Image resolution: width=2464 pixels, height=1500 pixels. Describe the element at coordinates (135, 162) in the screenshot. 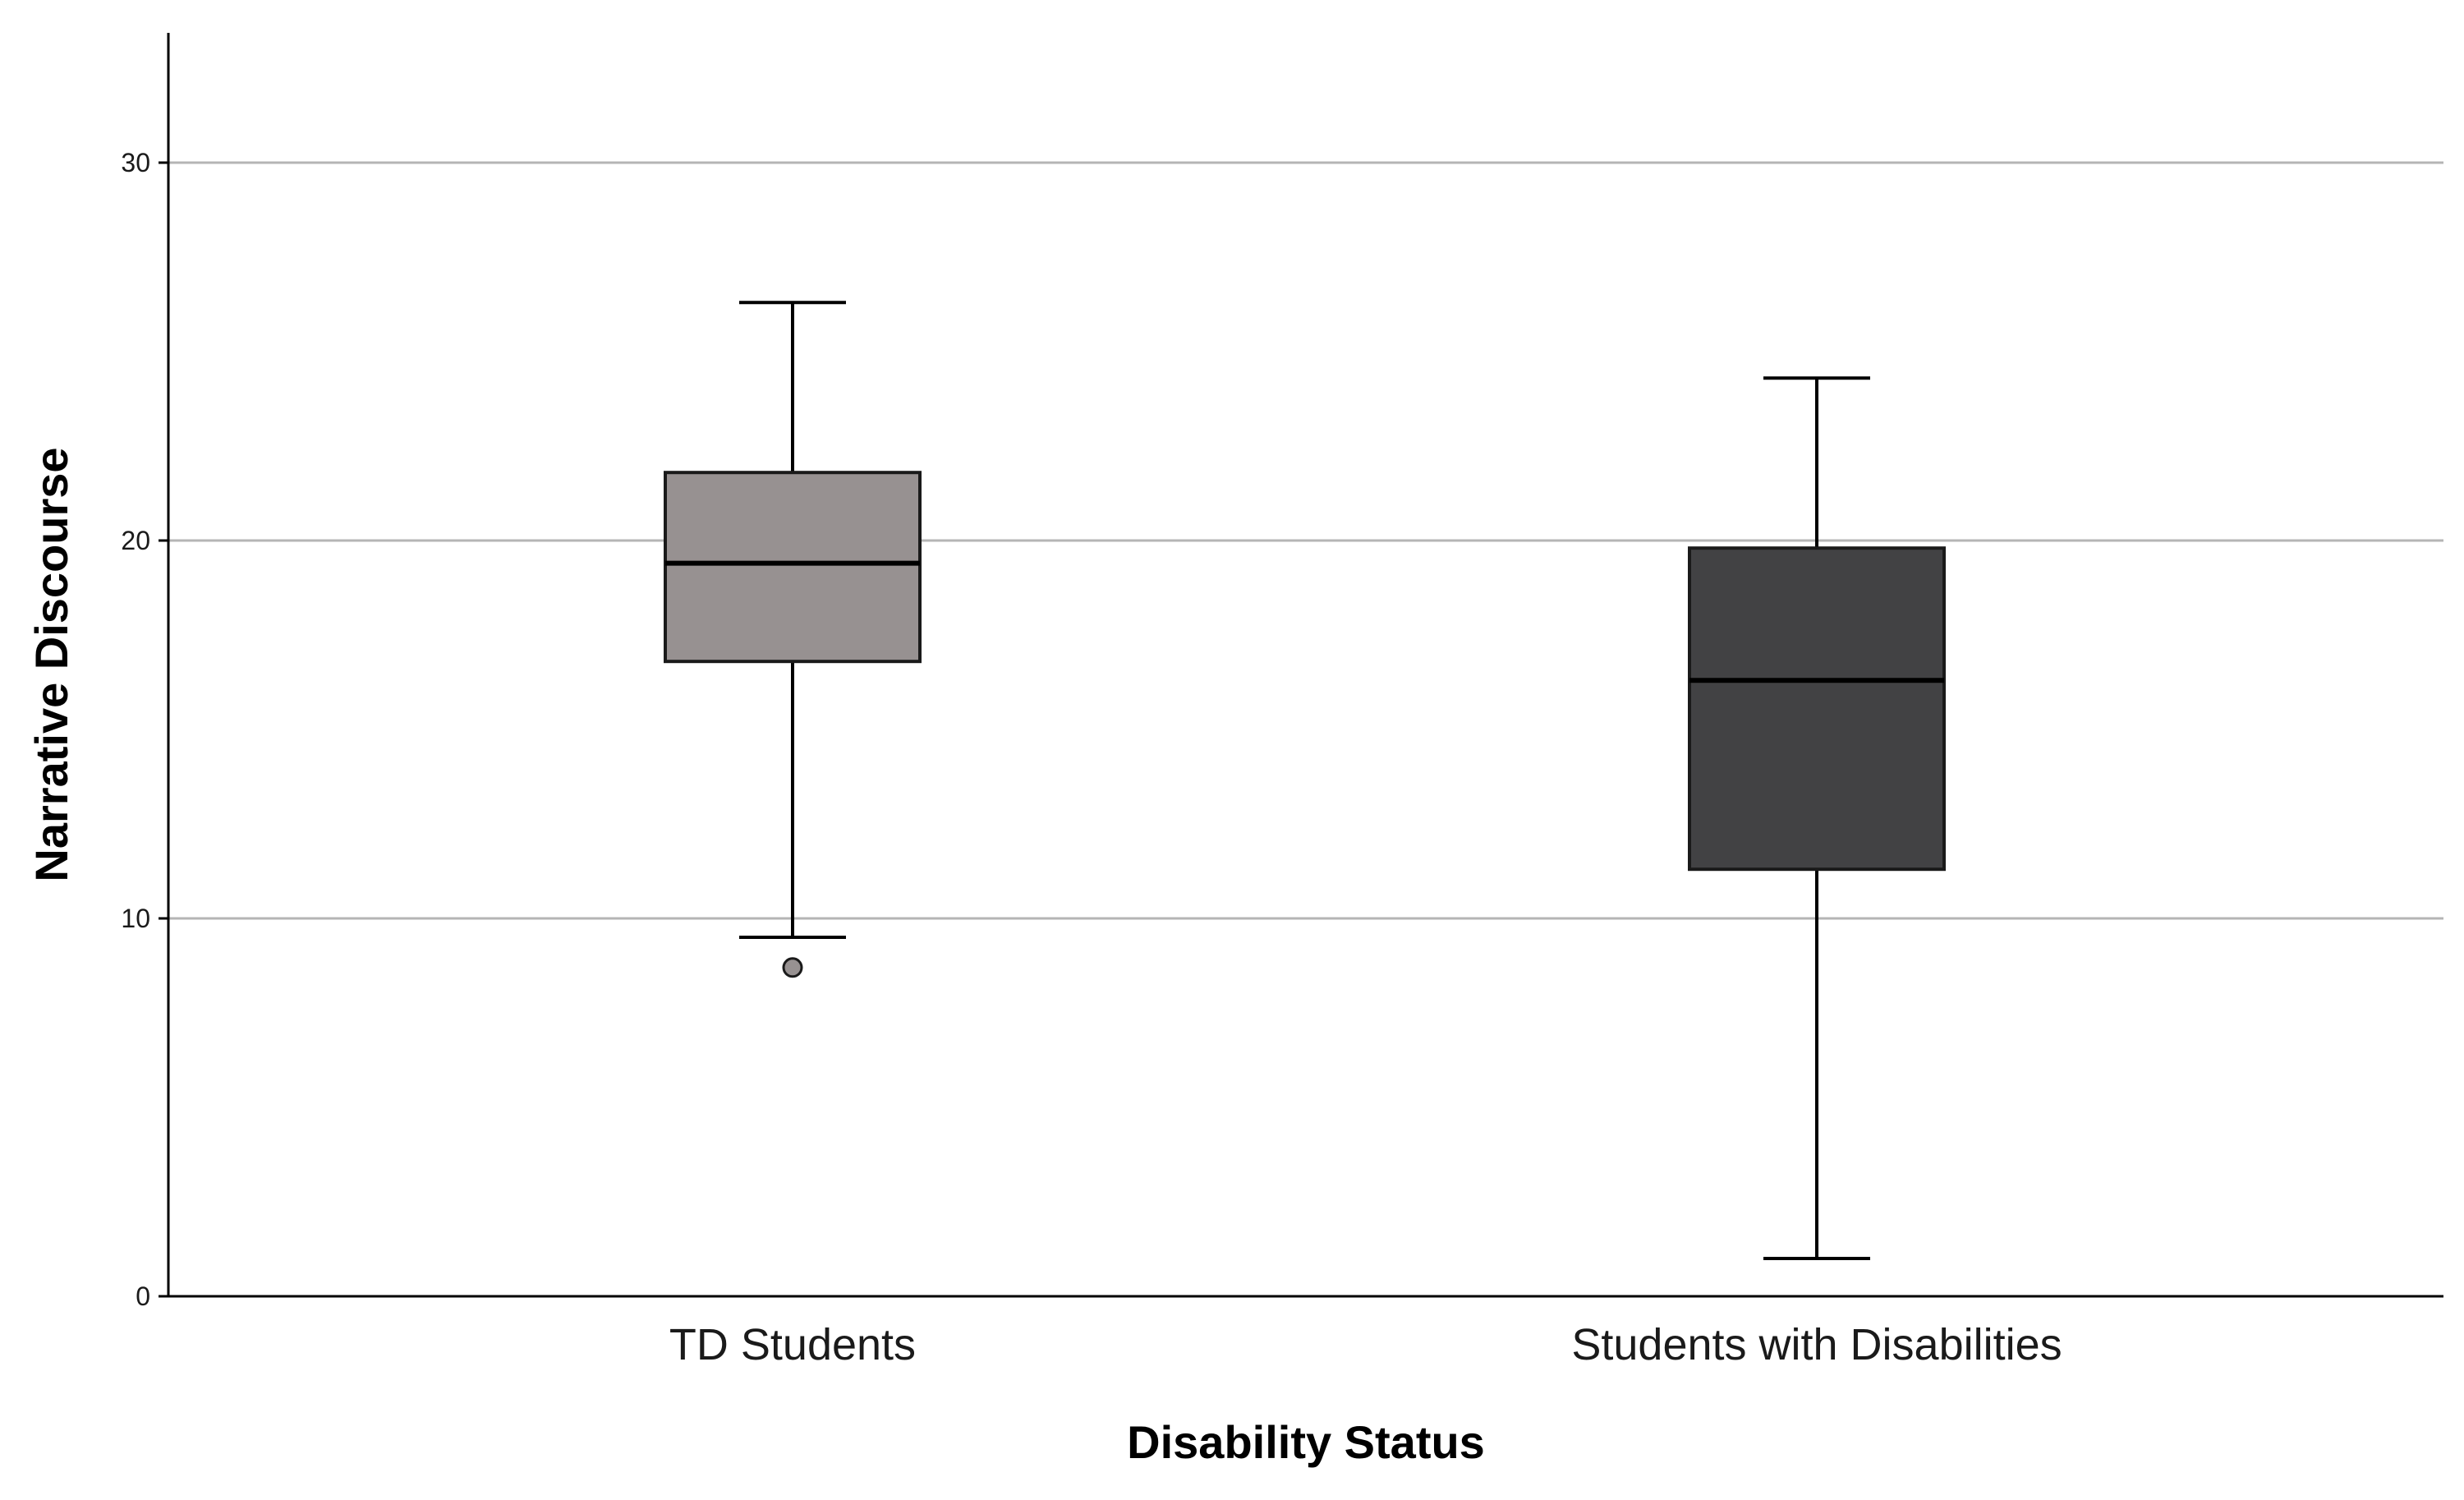

I see `y-tick-label-30: 30` at that location.